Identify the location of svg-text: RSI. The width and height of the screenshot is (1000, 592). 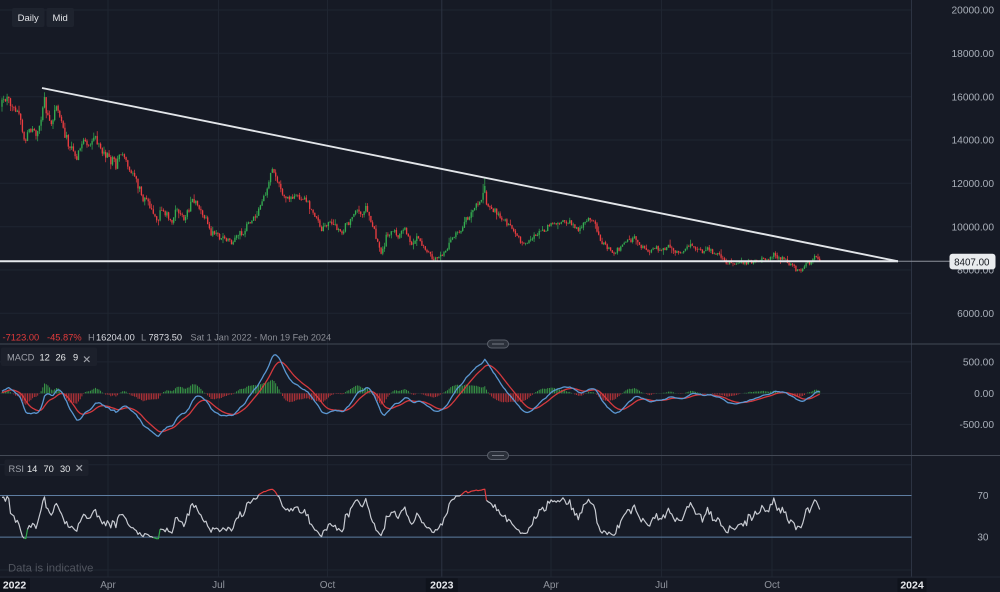
(17, 469).